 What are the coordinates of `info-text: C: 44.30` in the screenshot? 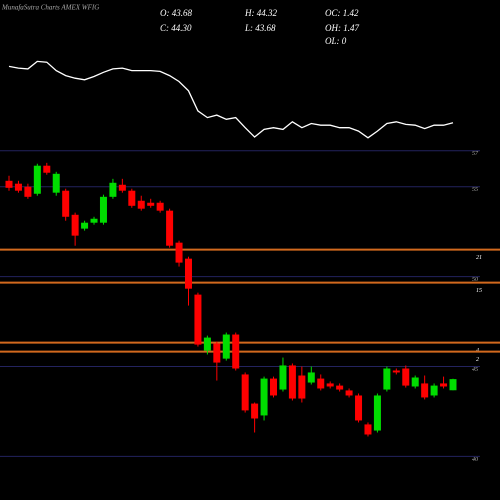 It's located at (176, 28).